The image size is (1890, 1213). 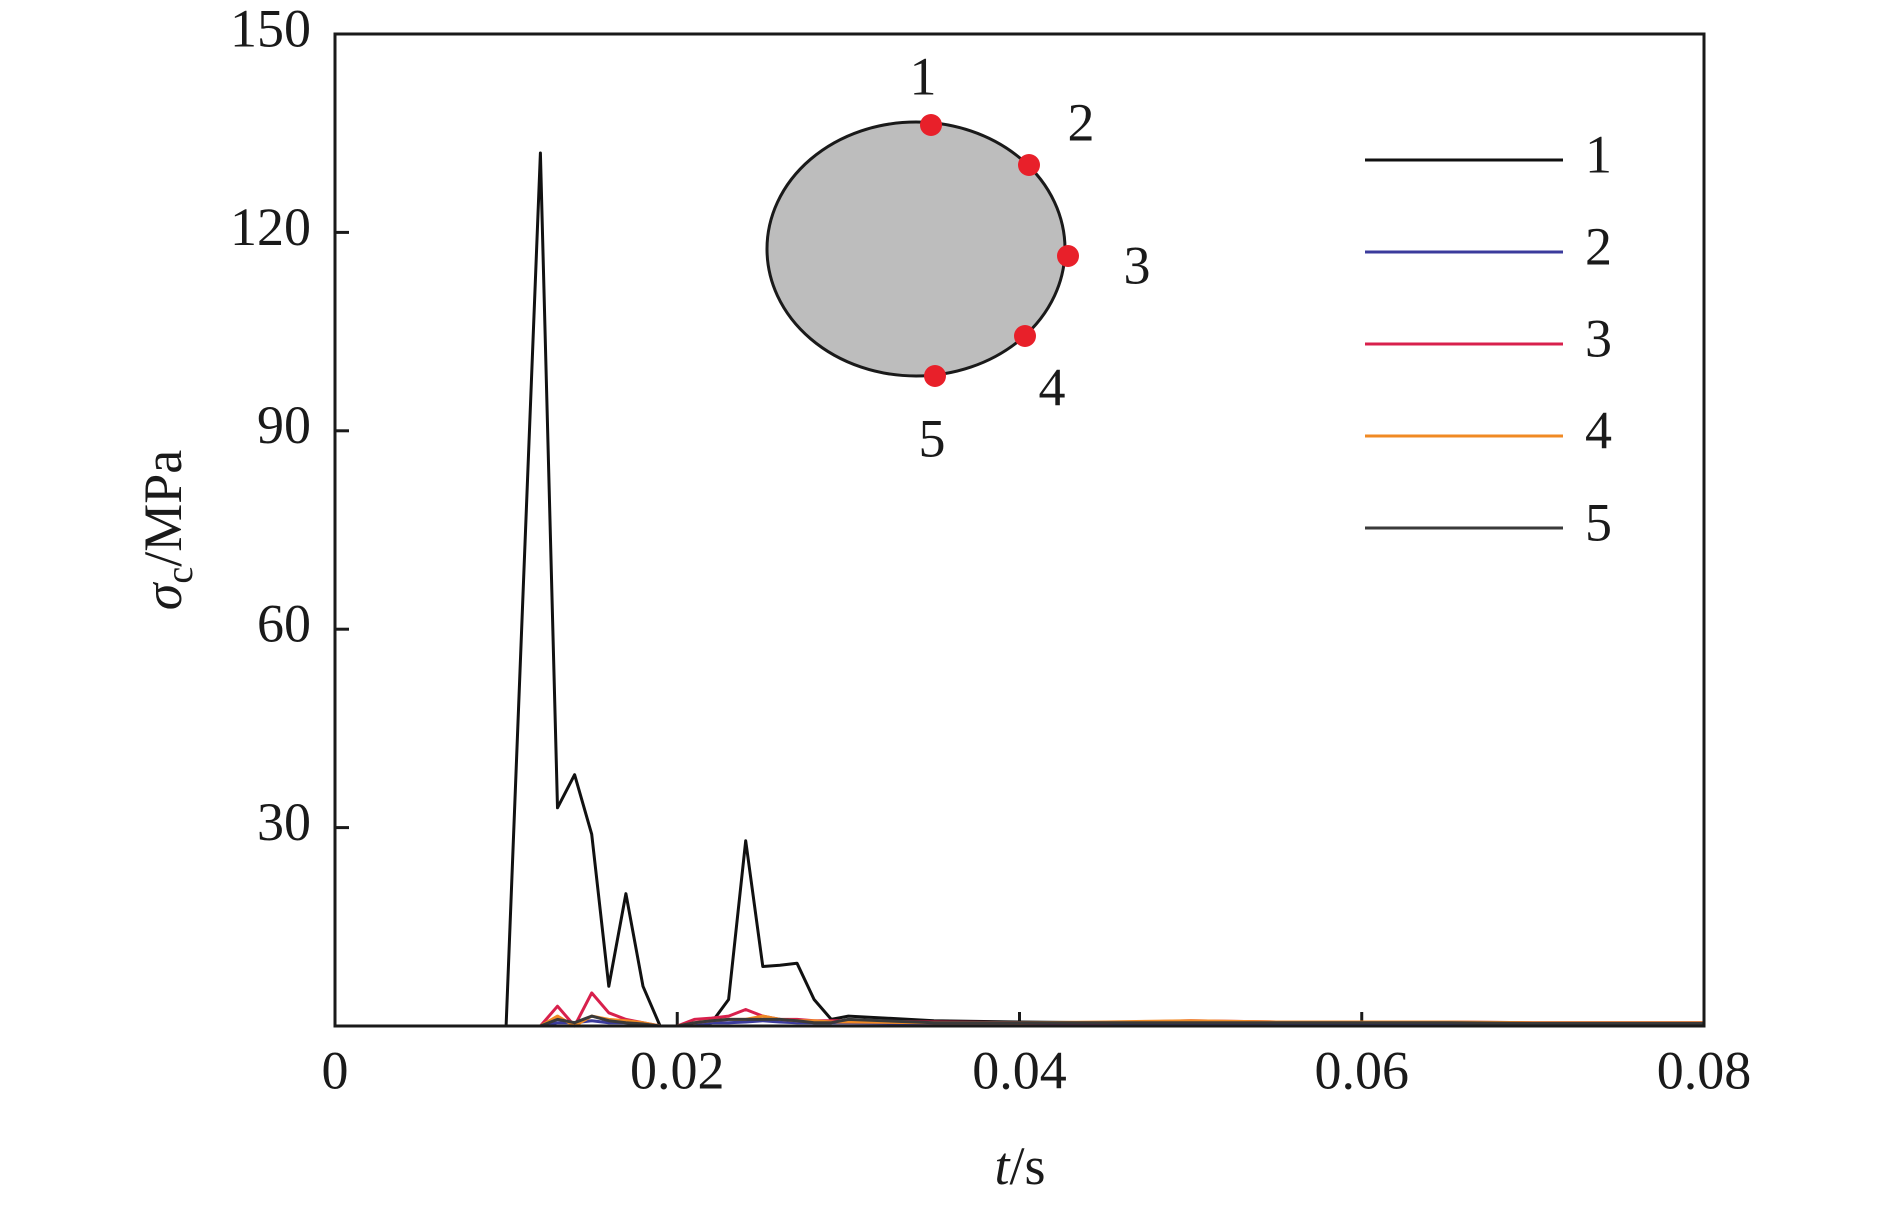 I want to click on y-axis-label: σc/MPa, so click(x=166, y=530).